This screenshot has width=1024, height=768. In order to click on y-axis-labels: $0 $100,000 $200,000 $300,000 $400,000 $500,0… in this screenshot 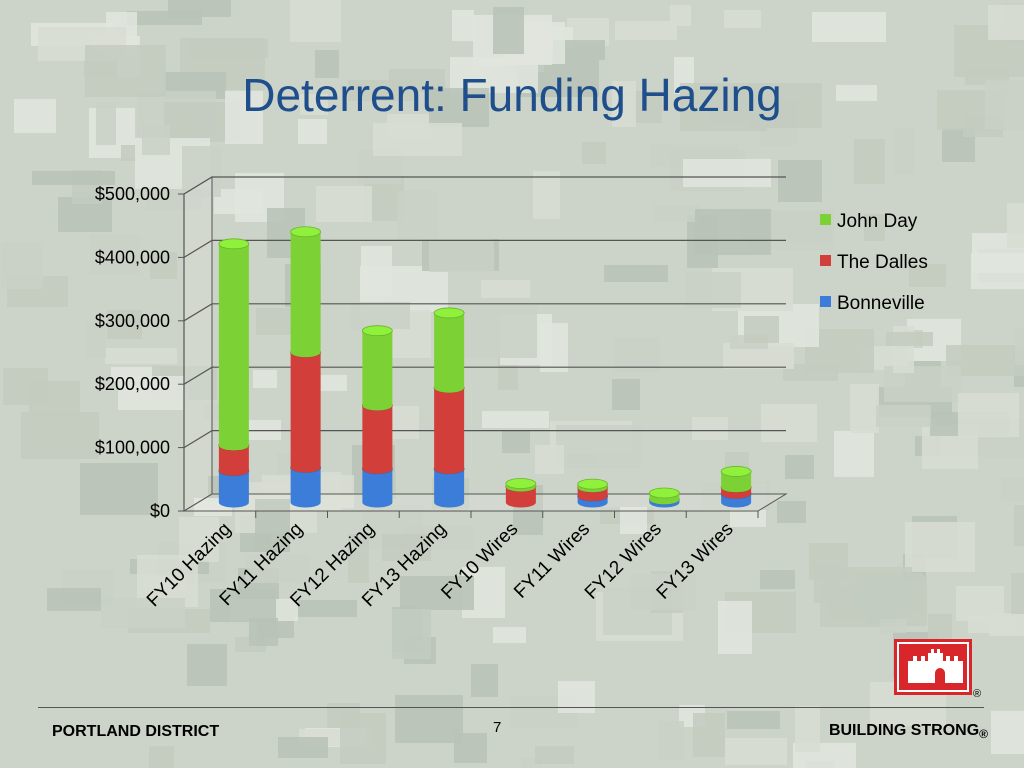, I will do `click(132, 352)`.